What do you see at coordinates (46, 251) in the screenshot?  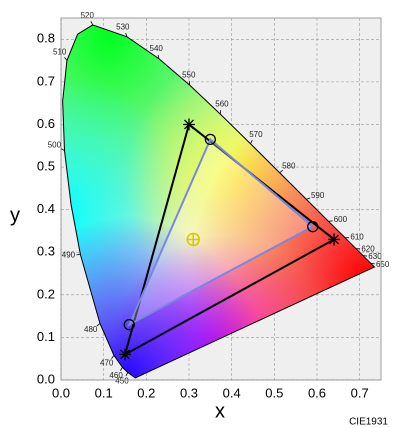 I see `y-tick-label: 0.3` at bounding box center [46, 251].